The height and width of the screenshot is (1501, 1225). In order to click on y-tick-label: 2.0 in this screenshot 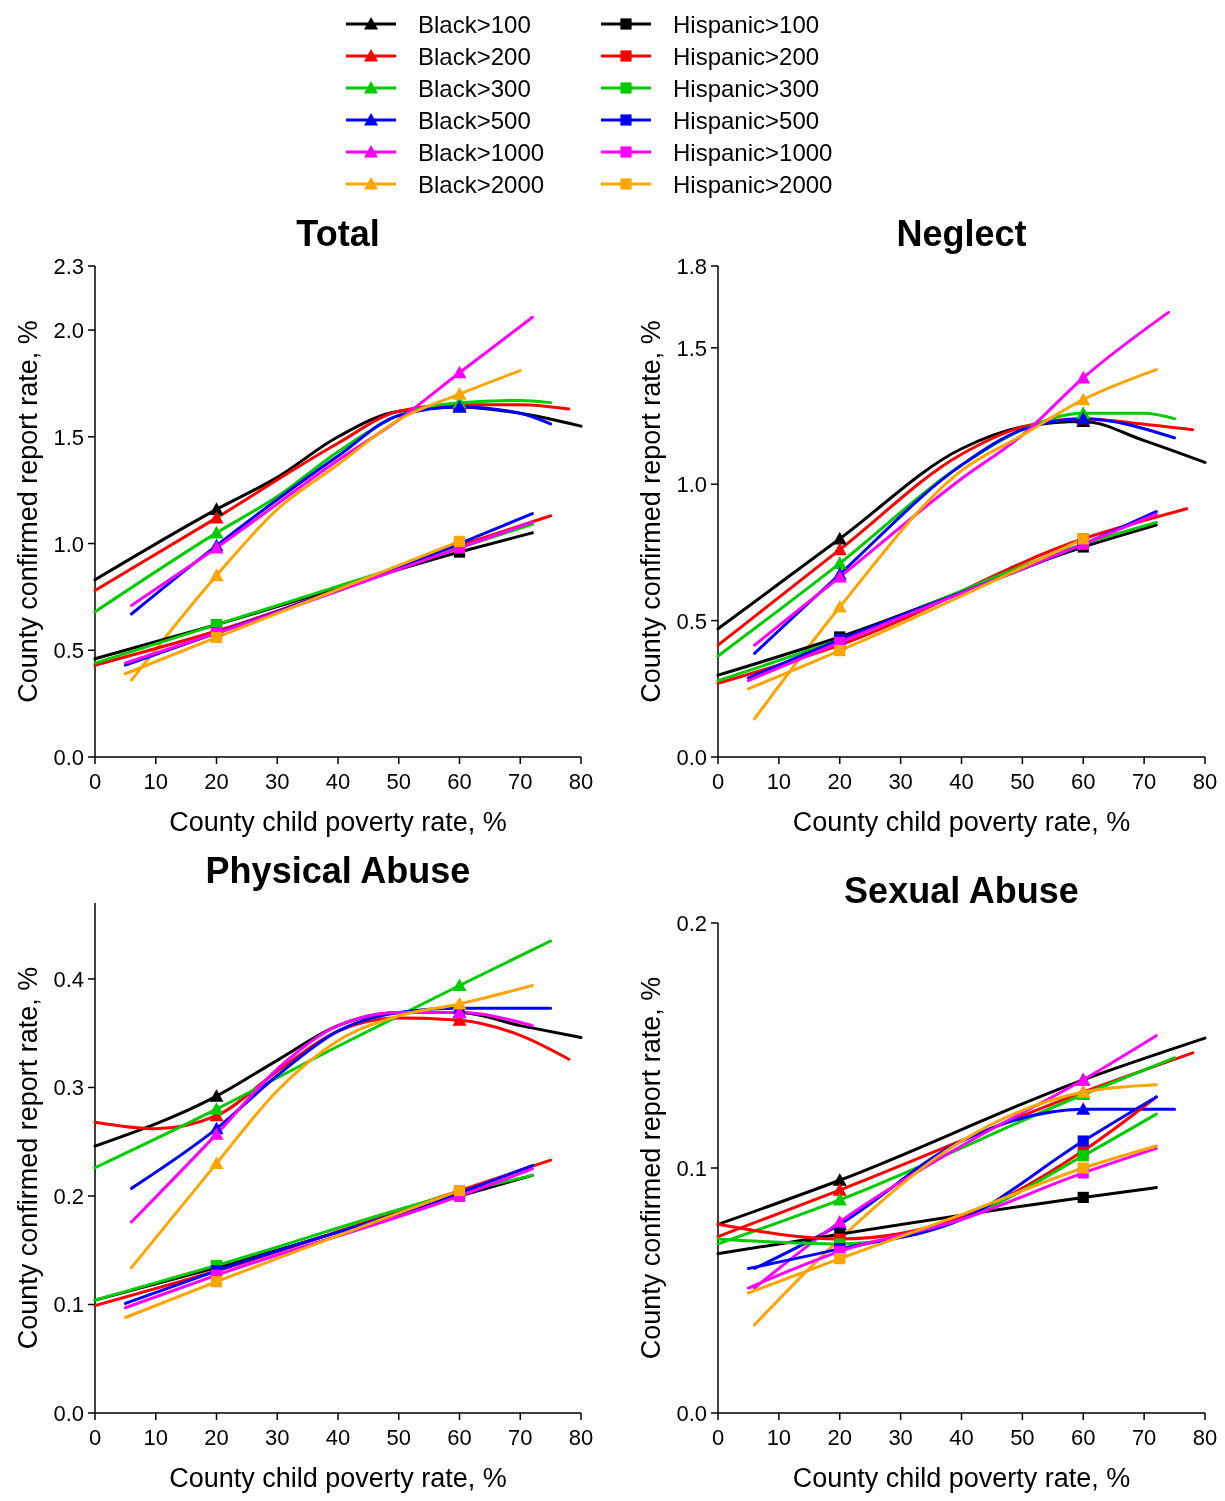, I will do `click(68, 331)`.